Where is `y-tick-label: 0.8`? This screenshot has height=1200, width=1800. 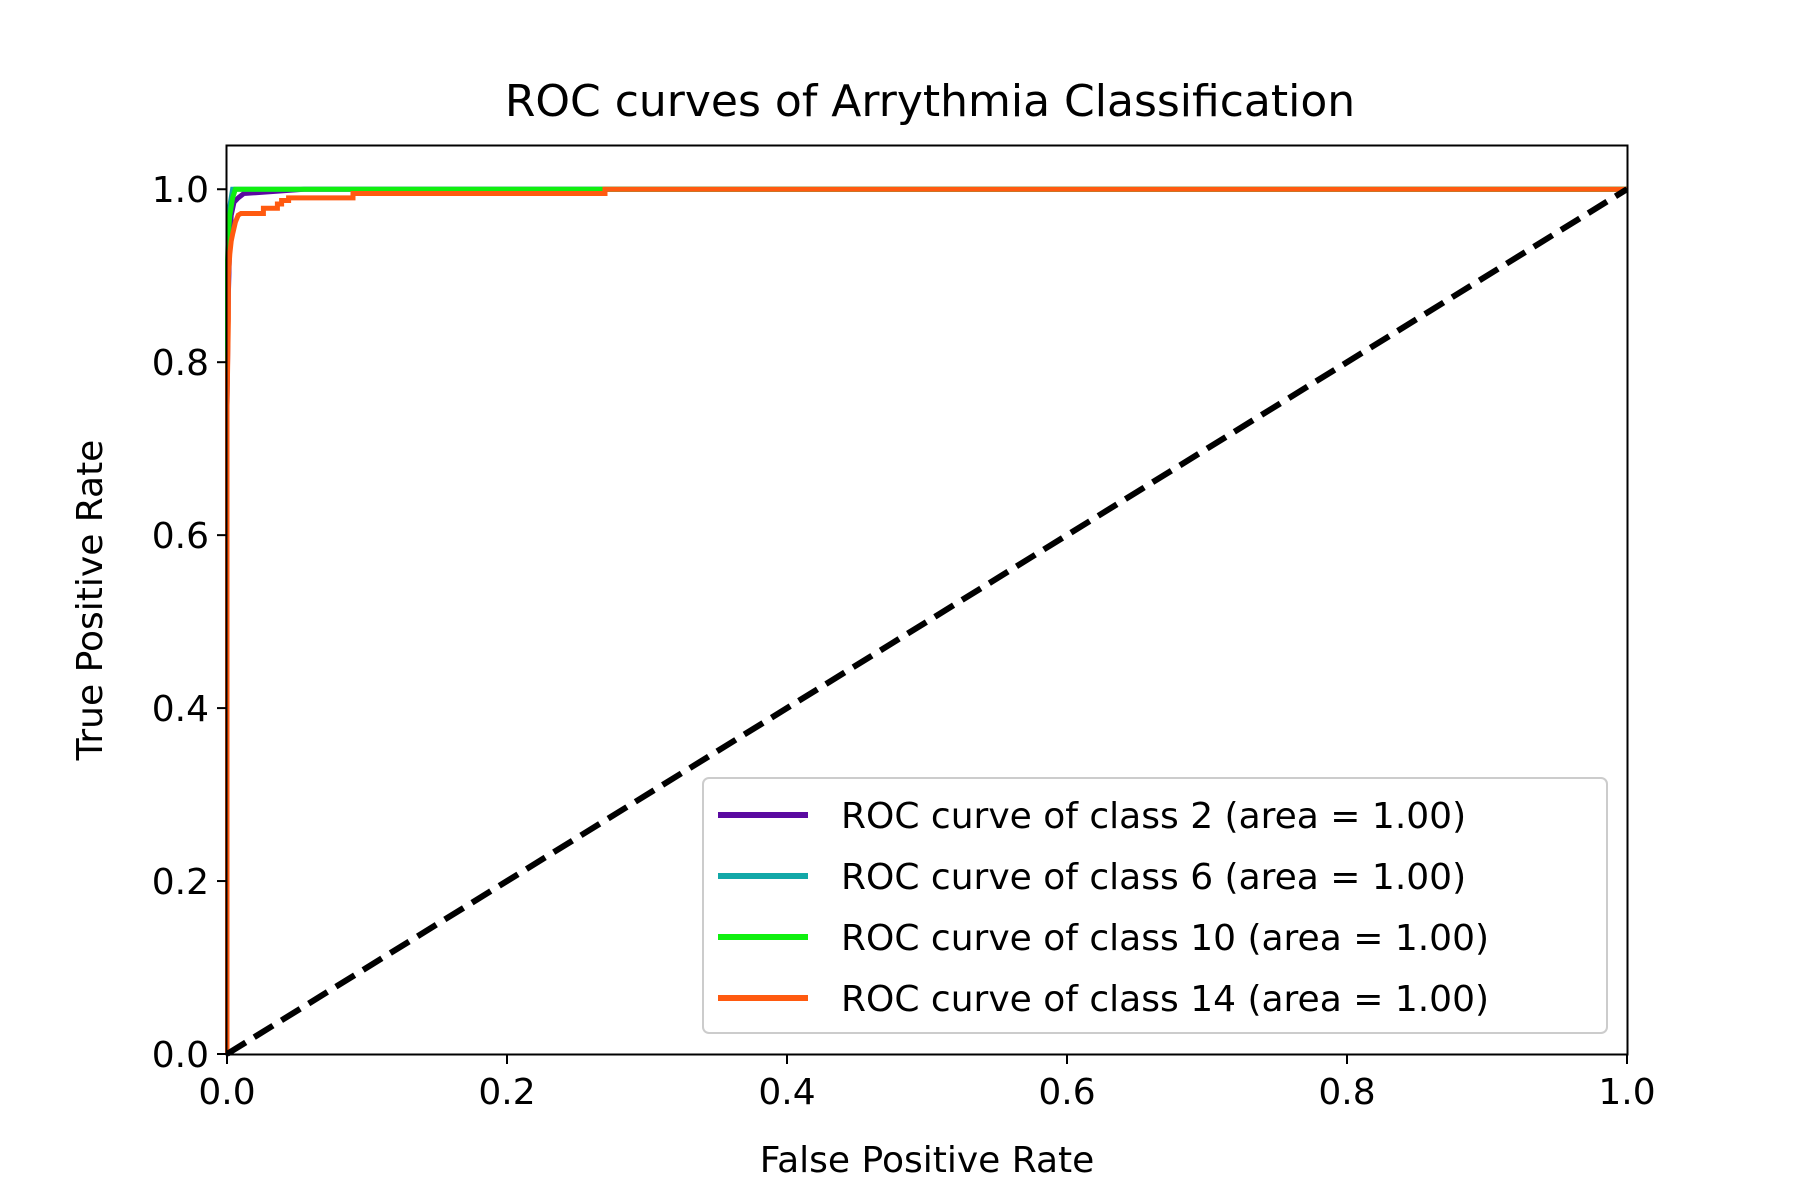
y-tick-label: 0.8 is located at coordinates (180, 363).